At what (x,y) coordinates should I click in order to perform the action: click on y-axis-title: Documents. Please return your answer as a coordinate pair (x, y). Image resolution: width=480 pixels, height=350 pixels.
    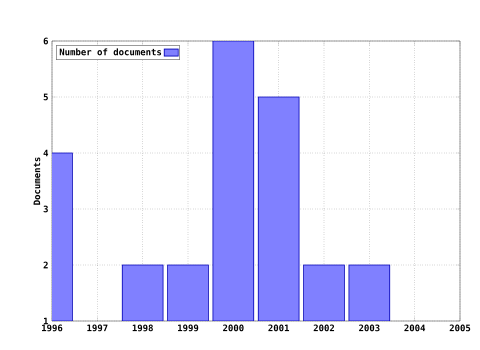
    Looking at the image, I should click on (37, 181).